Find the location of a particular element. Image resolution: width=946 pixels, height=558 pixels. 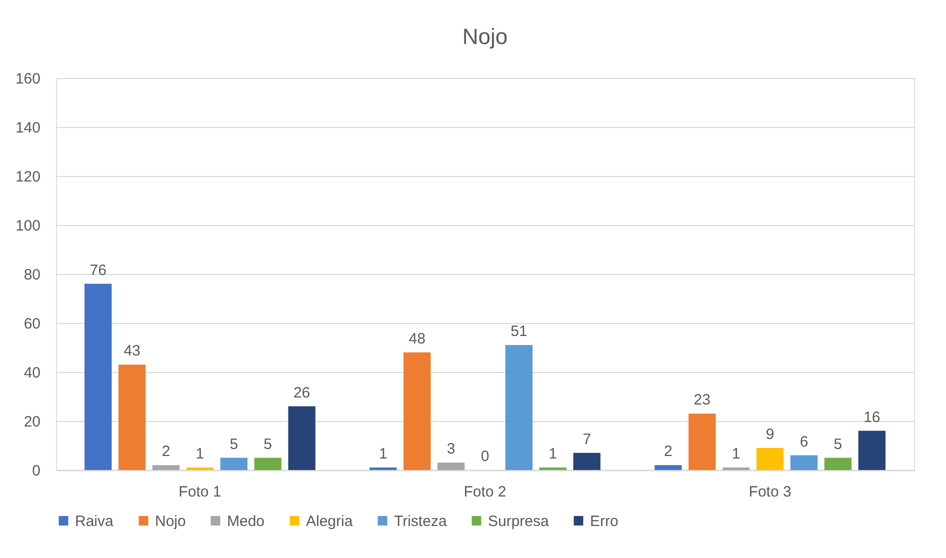

y-tick-label: 60 is located at coordinates (32, 324).